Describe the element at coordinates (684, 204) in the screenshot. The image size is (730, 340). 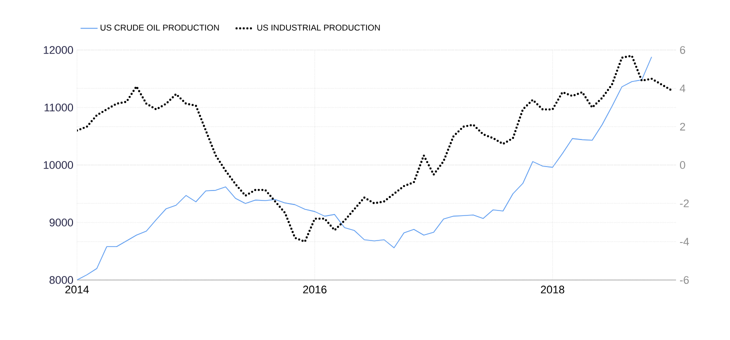
I see `y2-tick-label: -2` at that location.